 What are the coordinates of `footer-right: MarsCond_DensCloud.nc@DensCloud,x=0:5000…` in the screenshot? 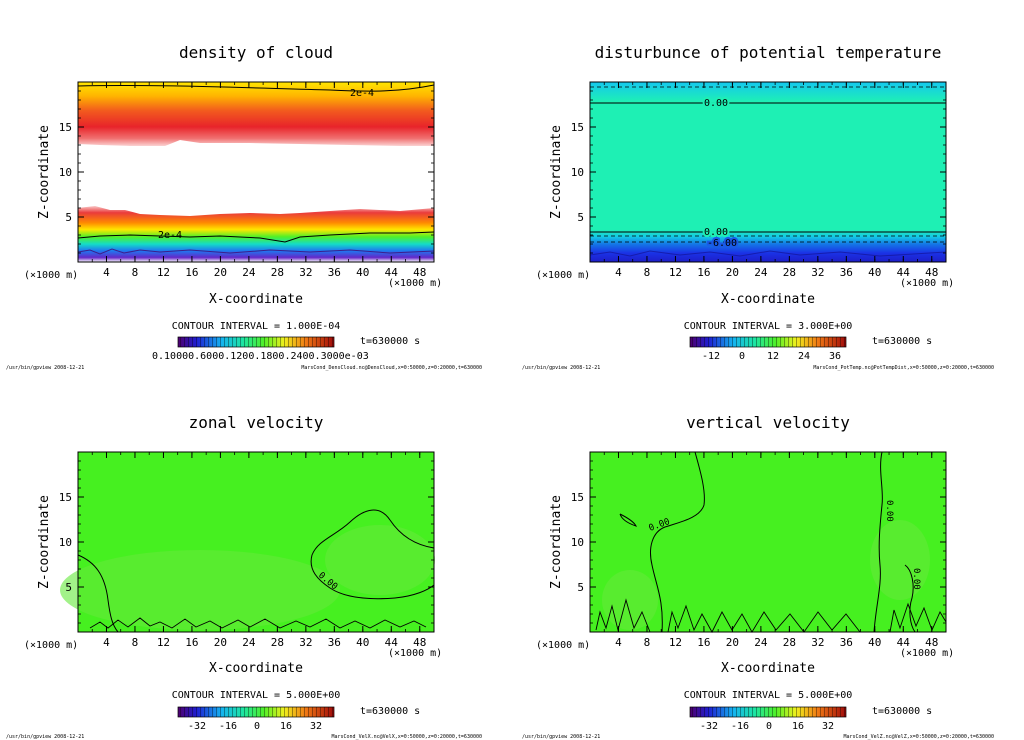 It's located at (391, 368).